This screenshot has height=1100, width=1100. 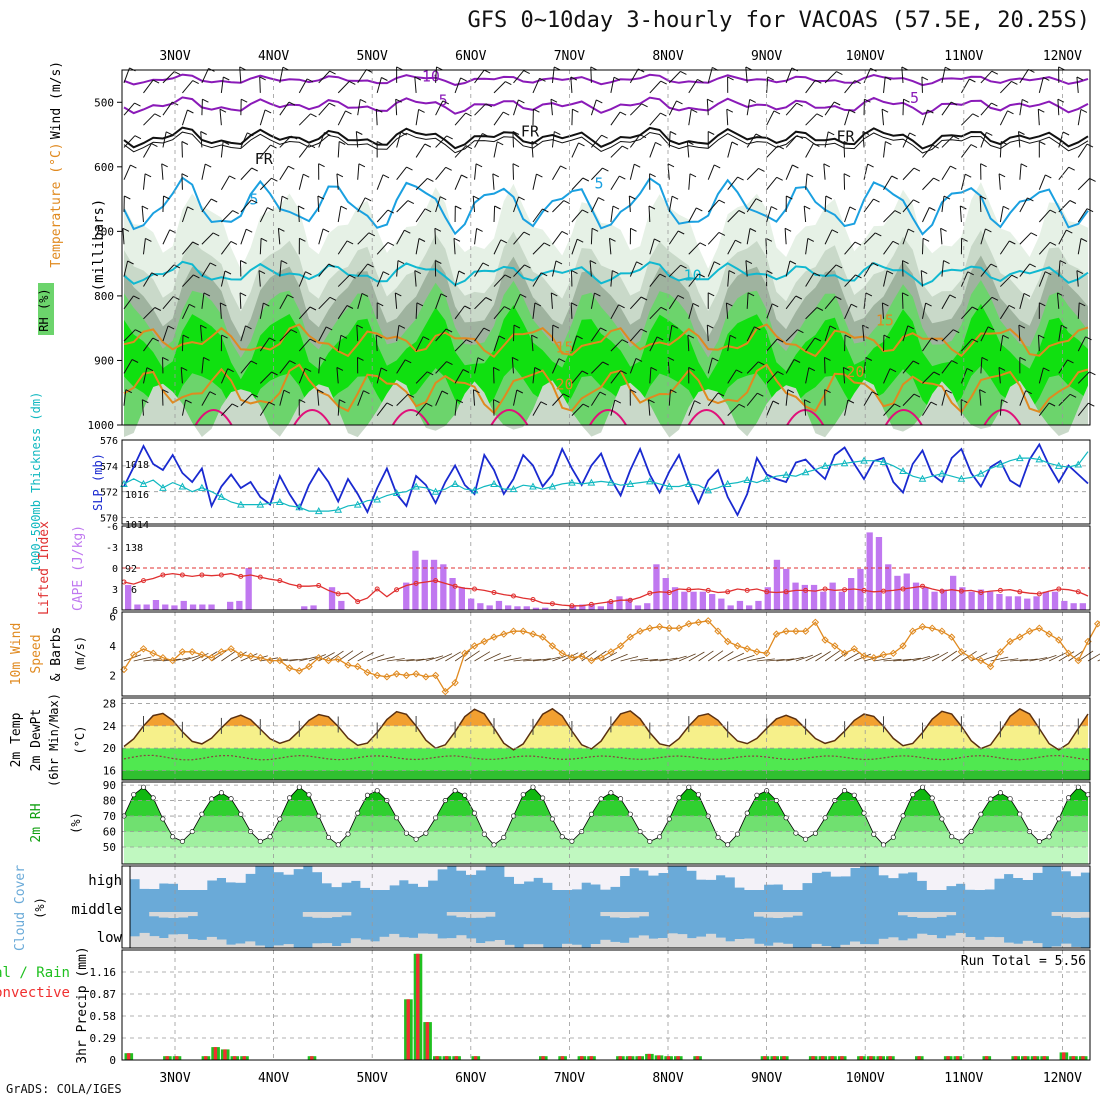 What do you see at coordinates (103, 1038) in the screenshot?
I see `precip-tick-label: 0.29` at bounding box center [103, 1038].